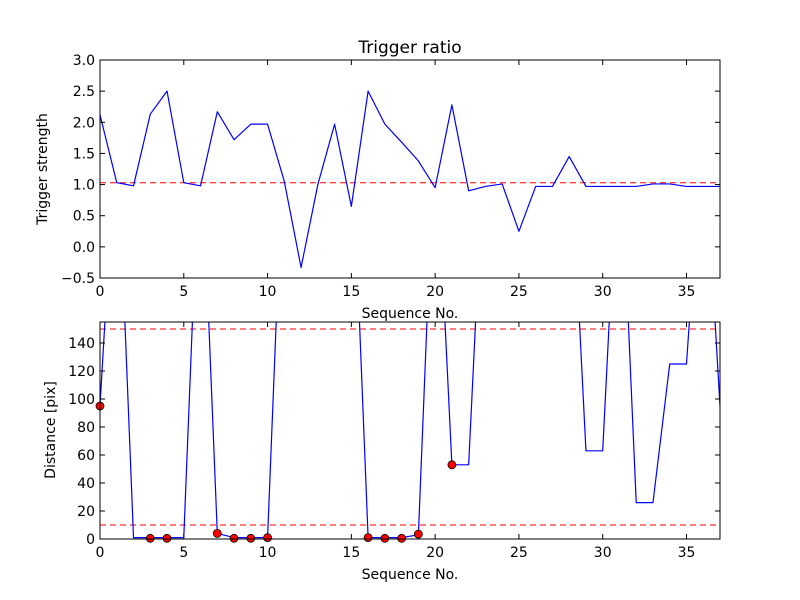 This screenshot has width=800, height=600. Describe the element at coordinates (86, 512) in the screenshot. I see `y-tick-label: 20` at that location.